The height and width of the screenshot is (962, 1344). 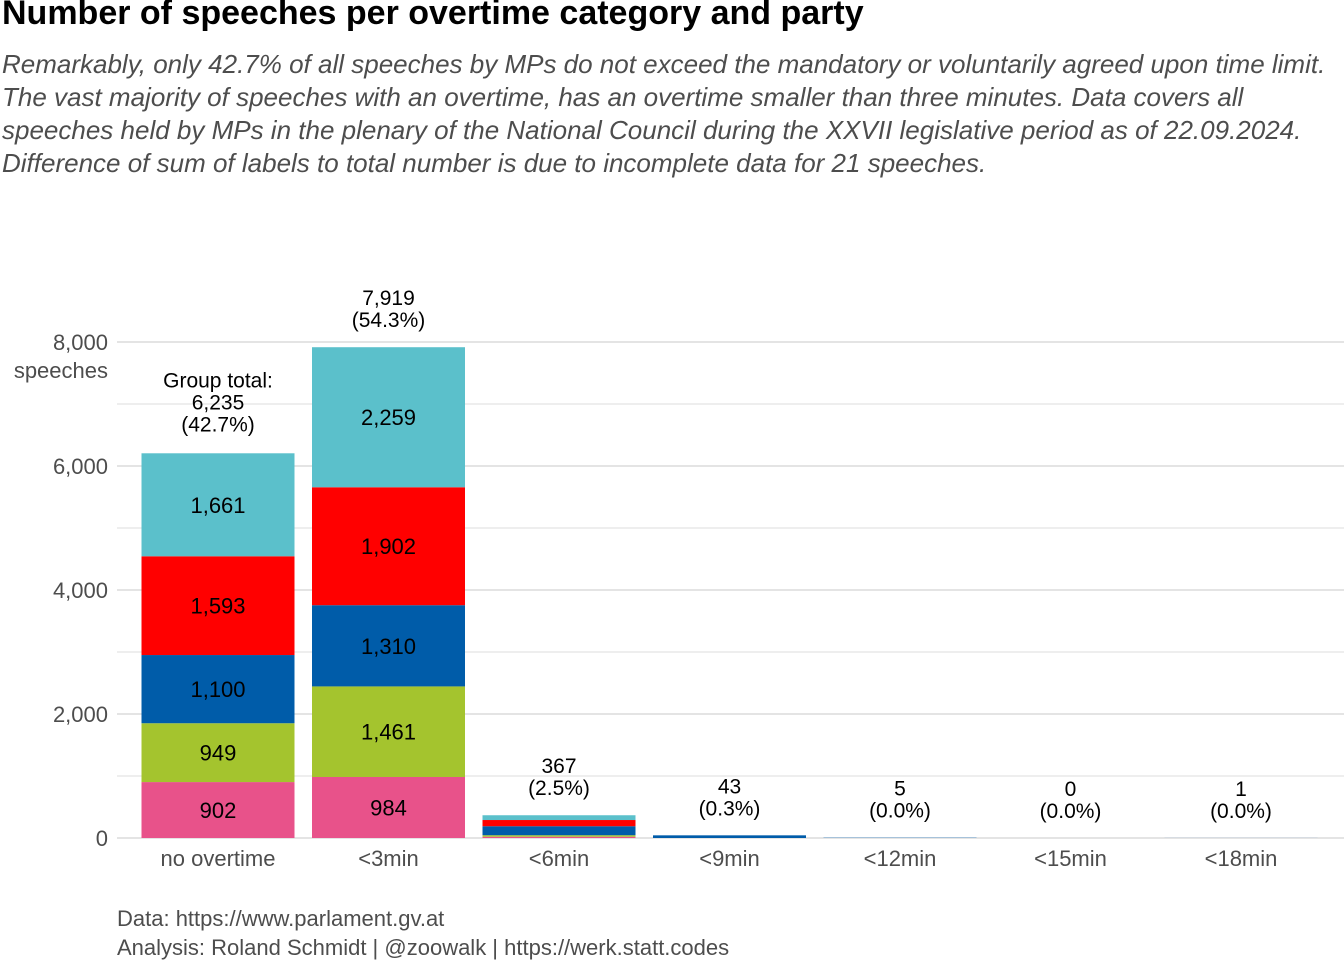 I want to click on segment-label: 1,461, so click(x=388, y=732).